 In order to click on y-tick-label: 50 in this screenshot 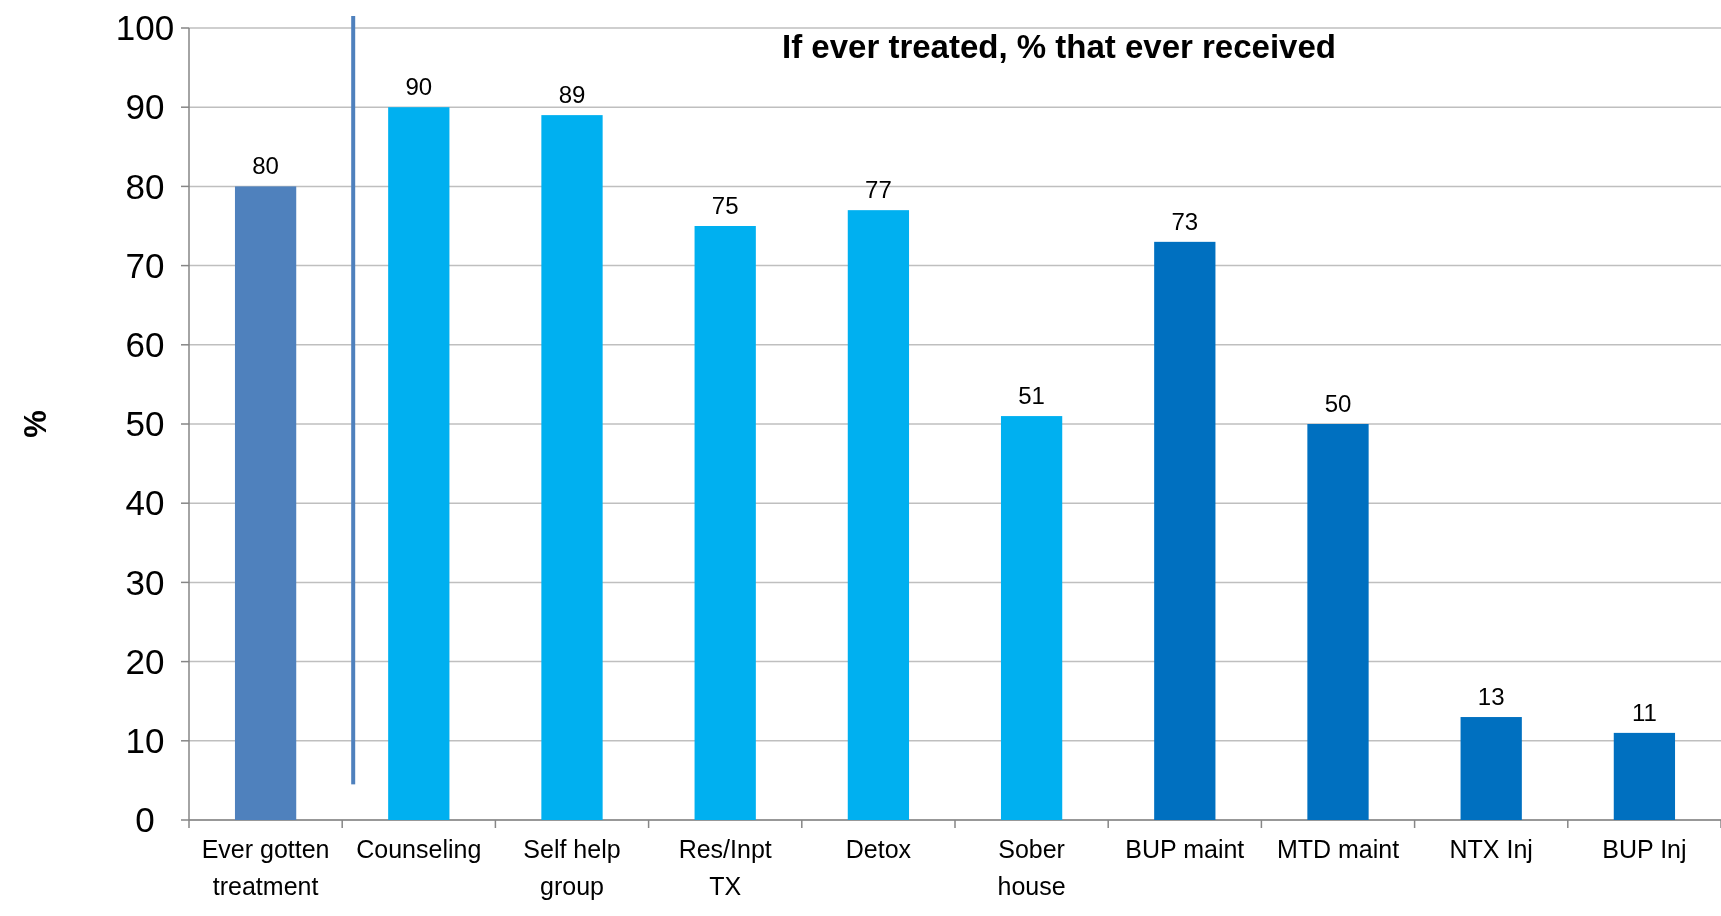, I will do `click(145, 424)`.